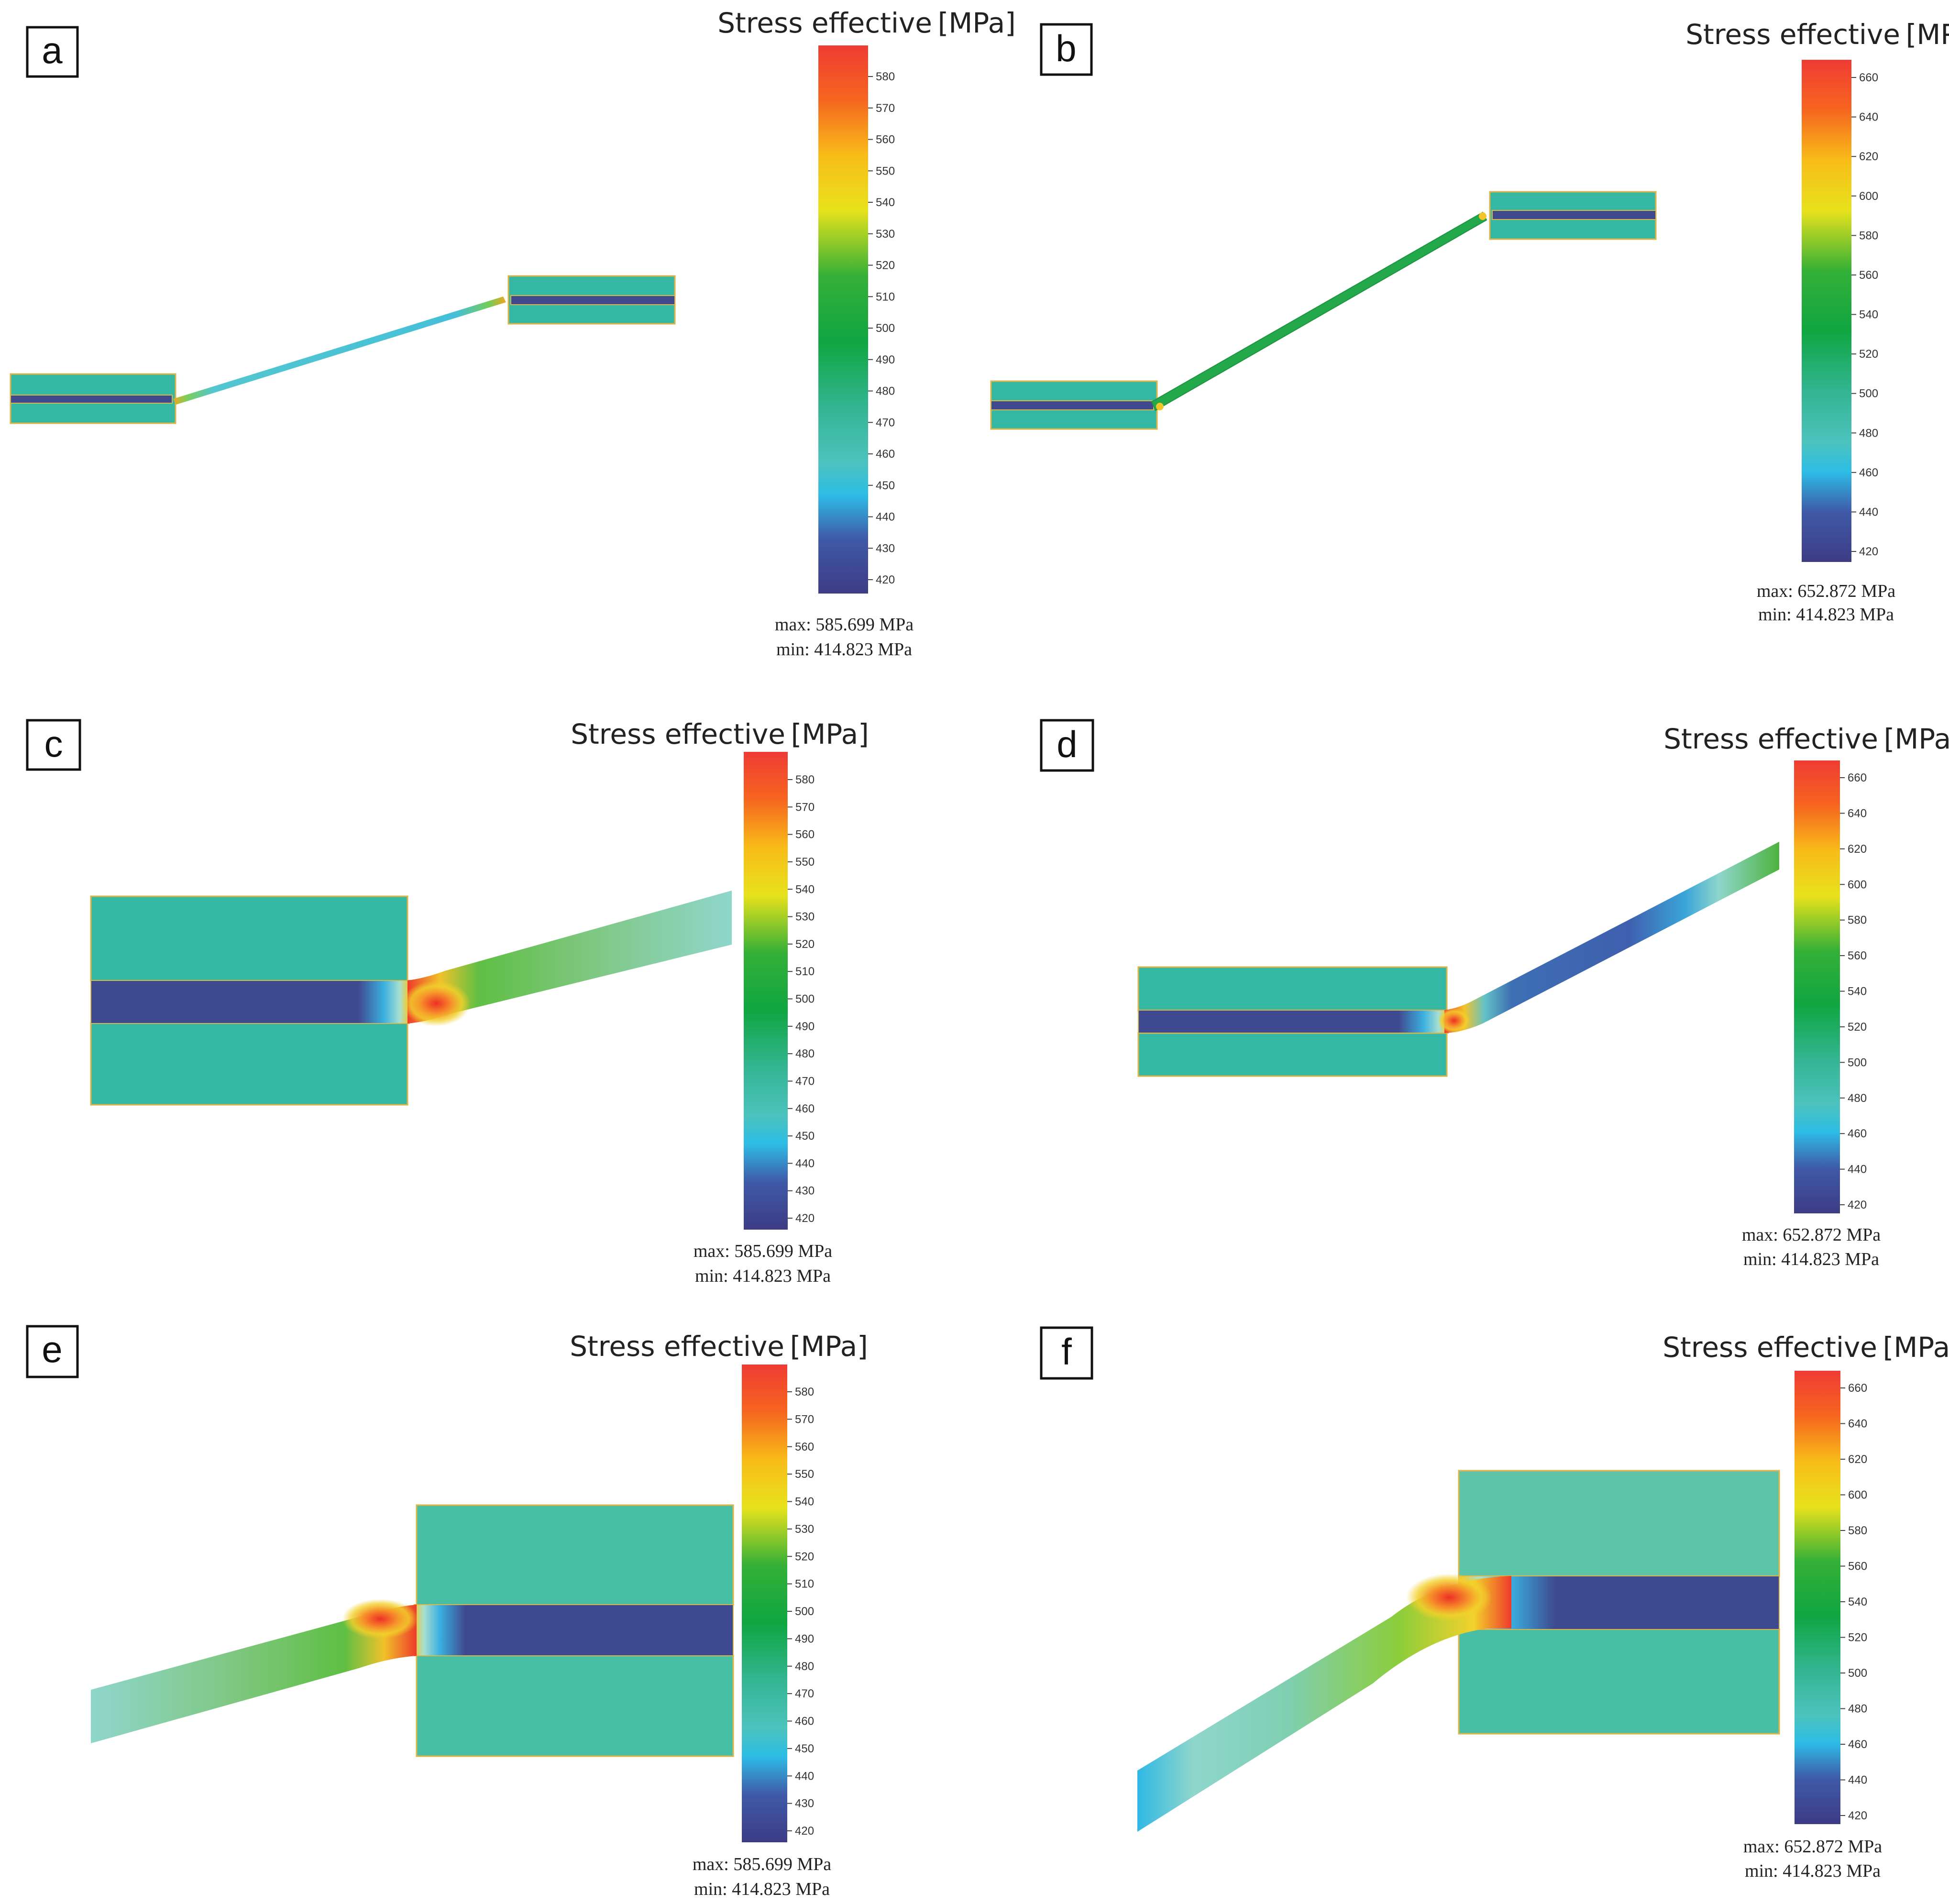 The width and height of the screenshot is (1949, 1904). What do you see at coordinates (1857, 1744) in the screenshot?
I see `colorbar-tick-label: 460` at bounding box center [1857, 1744].